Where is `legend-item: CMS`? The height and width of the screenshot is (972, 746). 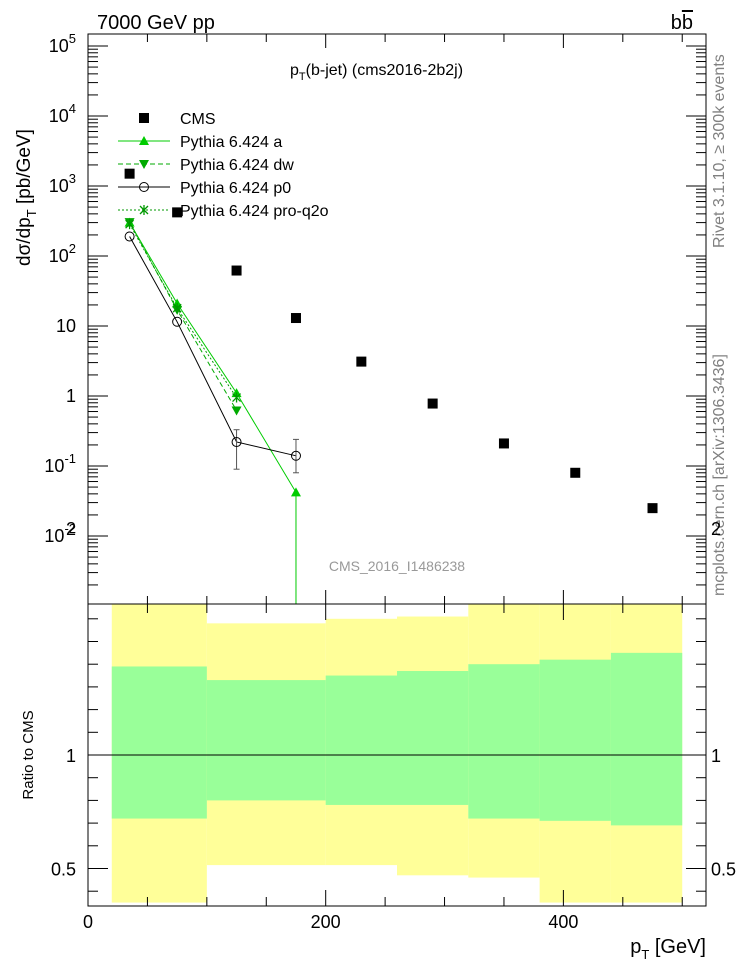
legend-item: CMS is located at coordinates (177, 119).